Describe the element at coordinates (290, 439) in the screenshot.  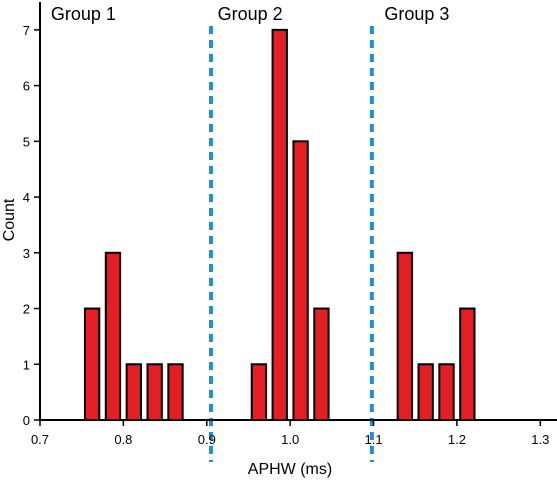
I see `x-tick-label: 1.0` at that location.